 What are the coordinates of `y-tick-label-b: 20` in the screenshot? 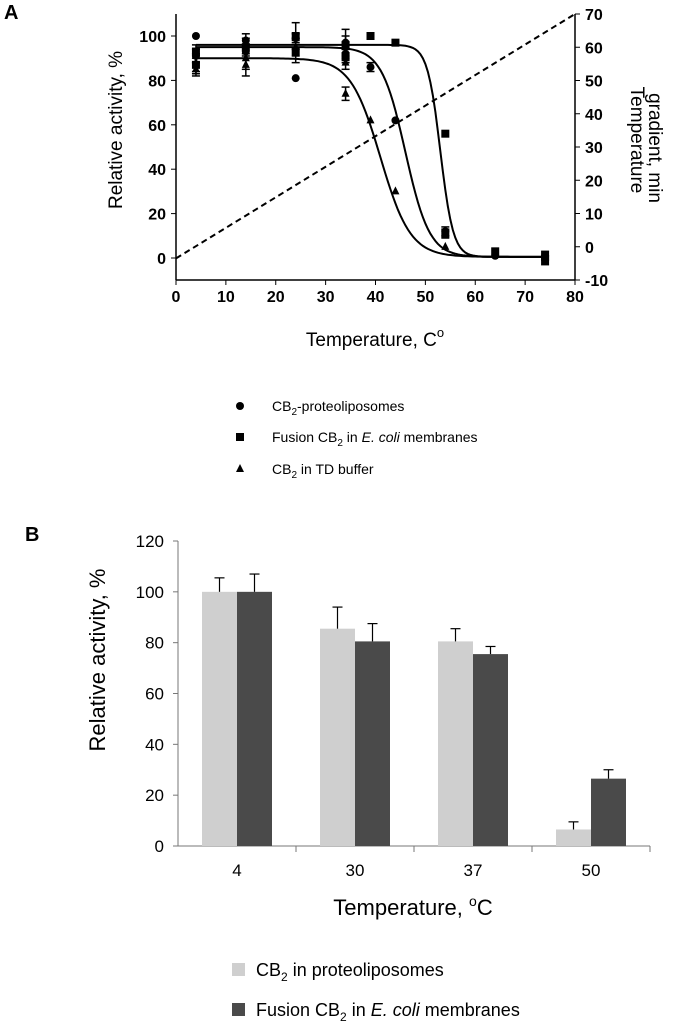 It's located at (154, 795).